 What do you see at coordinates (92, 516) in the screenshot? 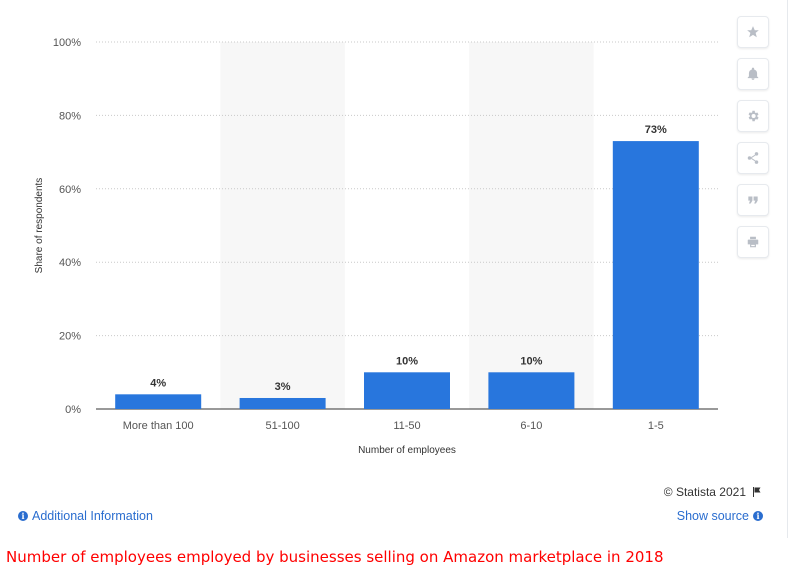
I see `additional-information-label: Additional Information` at bounding box center [92, 516].